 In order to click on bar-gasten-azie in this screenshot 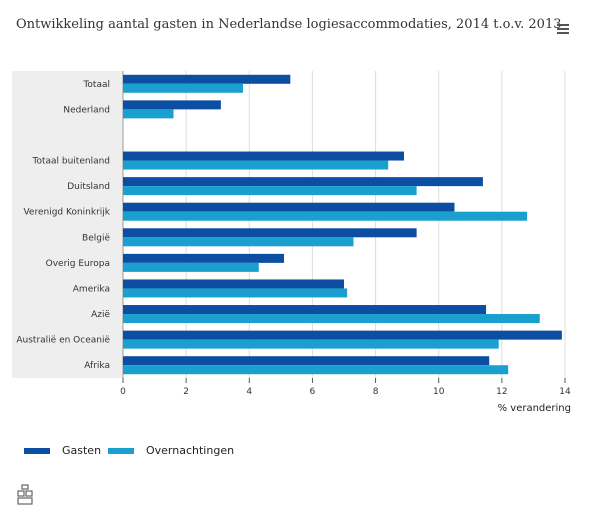, I will do `click(305, 310)`.